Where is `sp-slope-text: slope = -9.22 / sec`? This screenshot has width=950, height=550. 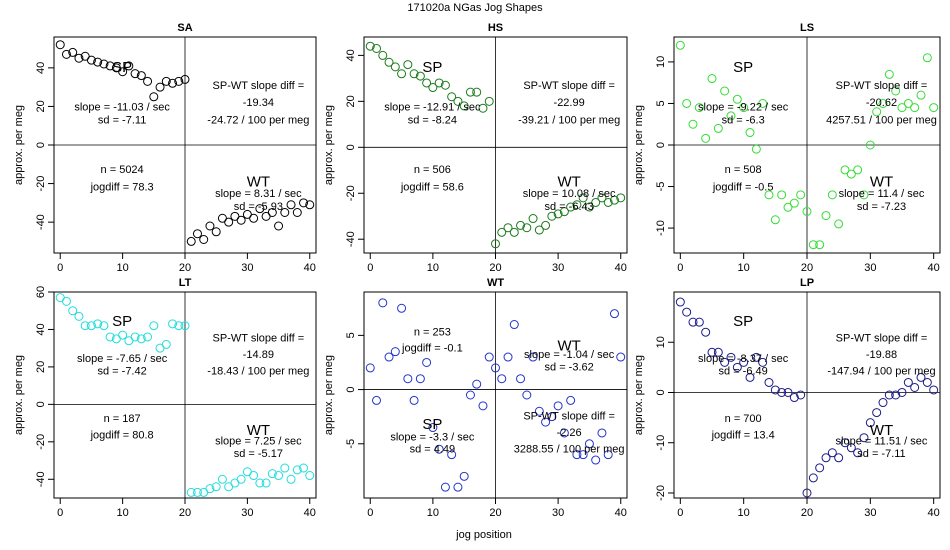 sp-slope-text: slope = -9.22 / sec is located at coordinates (743, 107).